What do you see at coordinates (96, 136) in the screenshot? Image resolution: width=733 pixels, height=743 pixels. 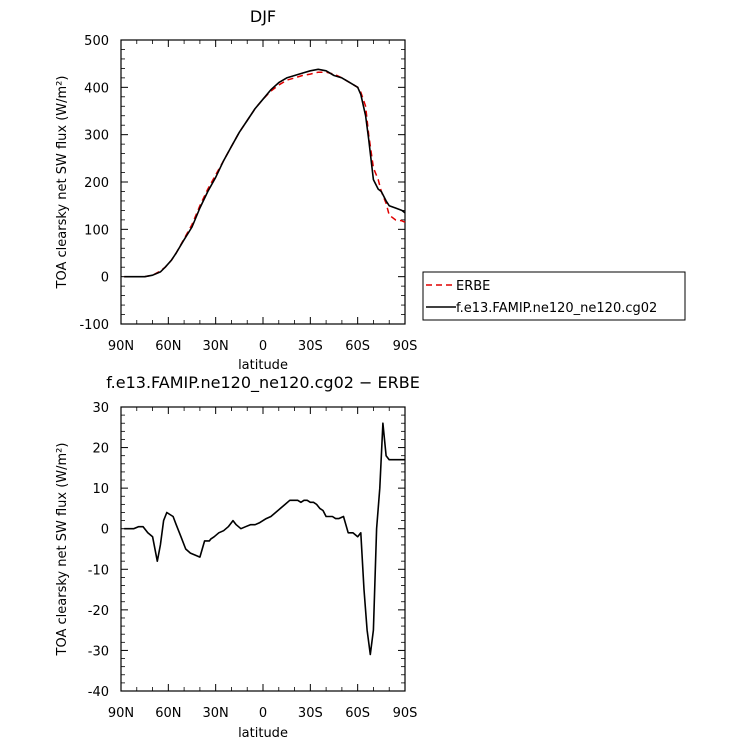 I see `y-tick-label: 300` at bounding box center [96, 136].